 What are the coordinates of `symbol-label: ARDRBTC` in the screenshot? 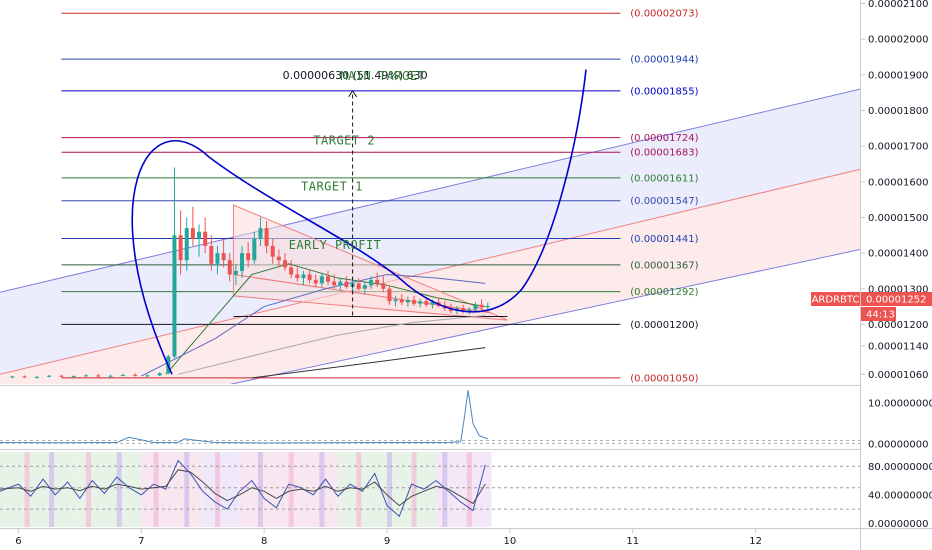 It's located at (836, 300).